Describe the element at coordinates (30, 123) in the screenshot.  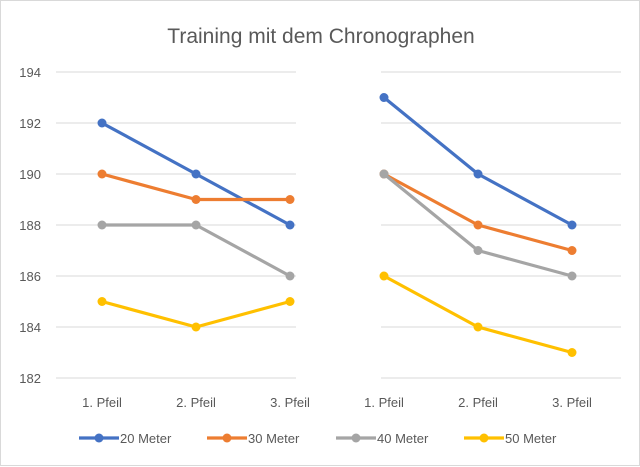
I see `y-tick-label: 192` at that location.